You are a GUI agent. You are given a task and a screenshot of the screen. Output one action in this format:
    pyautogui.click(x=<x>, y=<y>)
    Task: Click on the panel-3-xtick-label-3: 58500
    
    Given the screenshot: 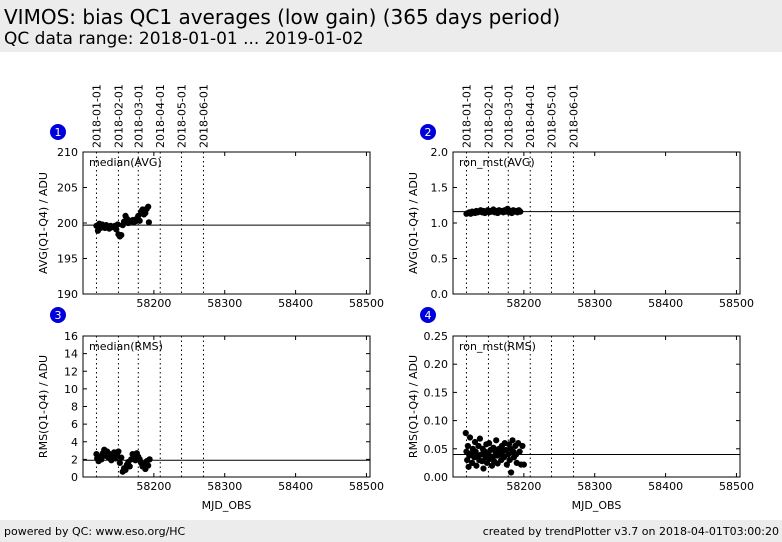 What is the action you would take?
    pyautogui.click(x=366, y=486)
    